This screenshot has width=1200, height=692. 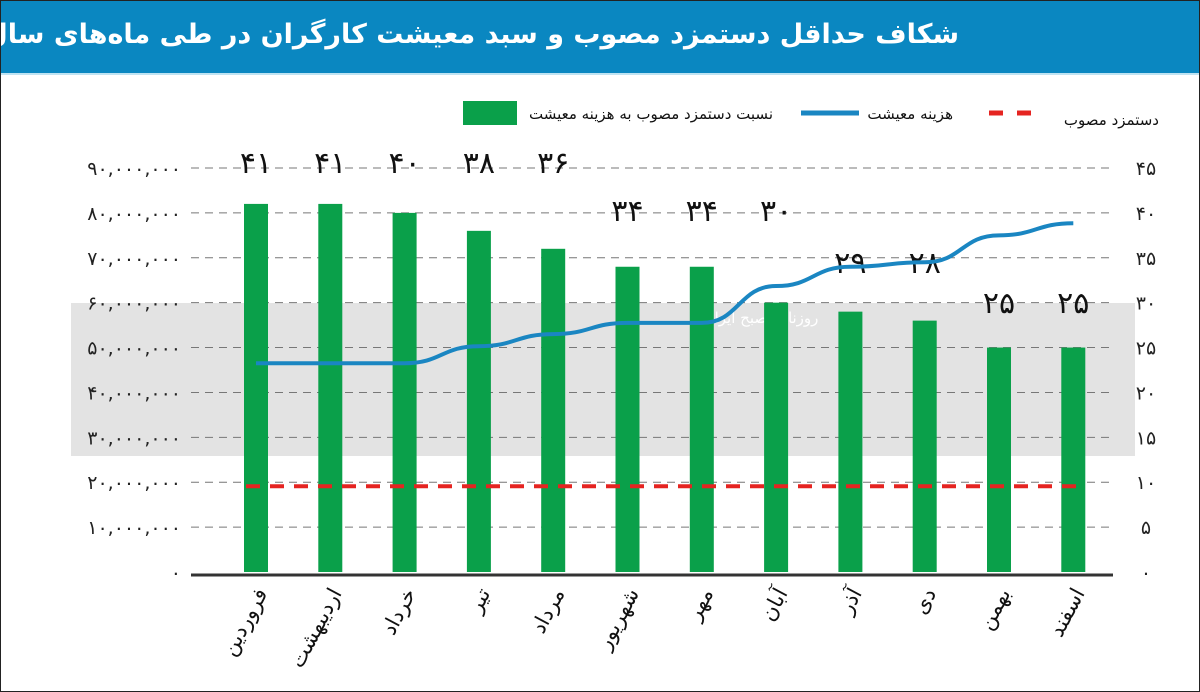 What do you see at coordinates (924, 601) in the screenshot?
I see `month-label: دی` at bounding box center [924, 601].